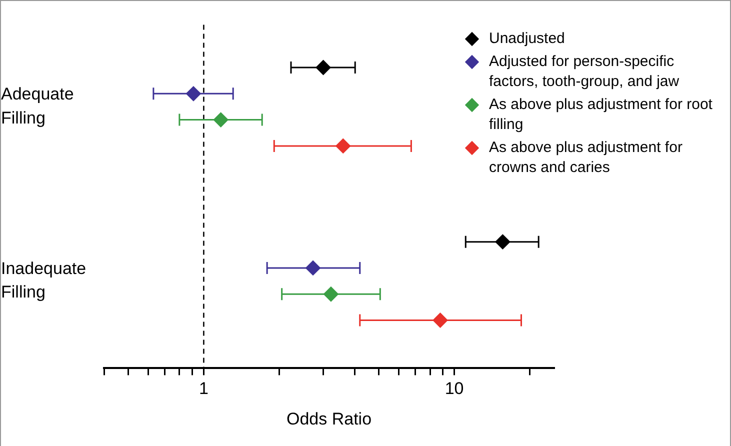  I want to click on legend-label: Unadjusted, so click(527, 39).